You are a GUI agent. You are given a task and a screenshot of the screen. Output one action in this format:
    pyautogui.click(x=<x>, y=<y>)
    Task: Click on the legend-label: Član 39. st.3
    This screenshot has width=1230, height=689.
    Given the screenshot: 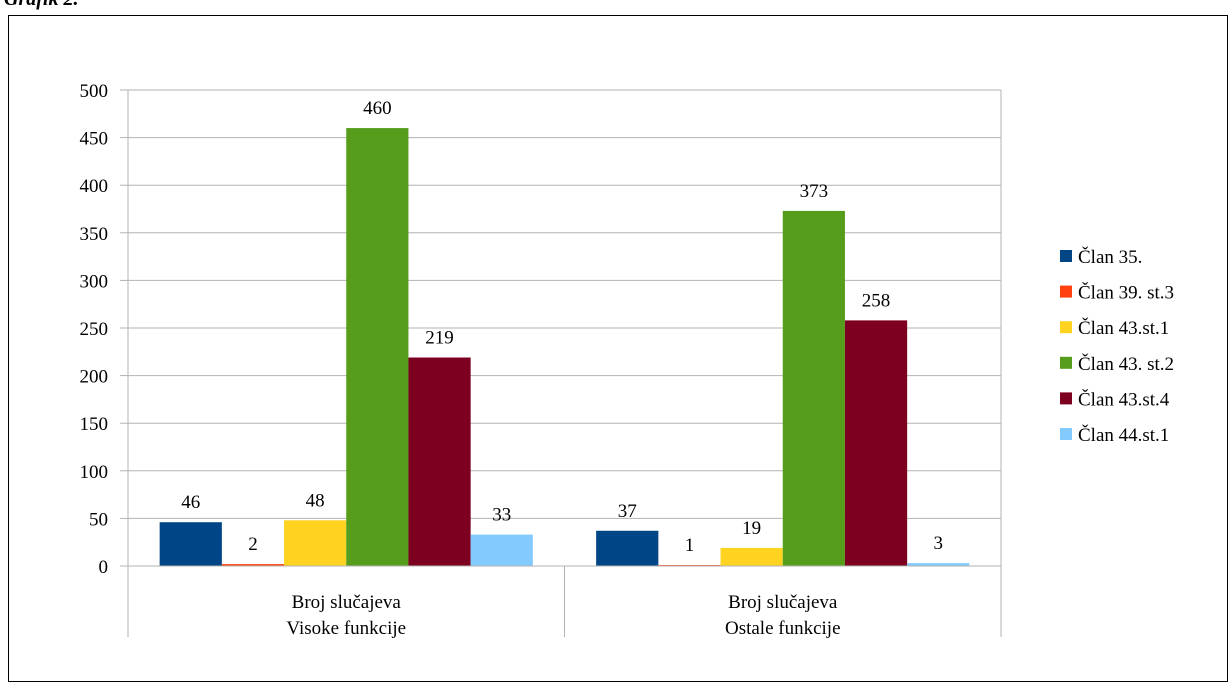 What is the action you would take?
    pyautogui.click(x=1126, y=293)
    